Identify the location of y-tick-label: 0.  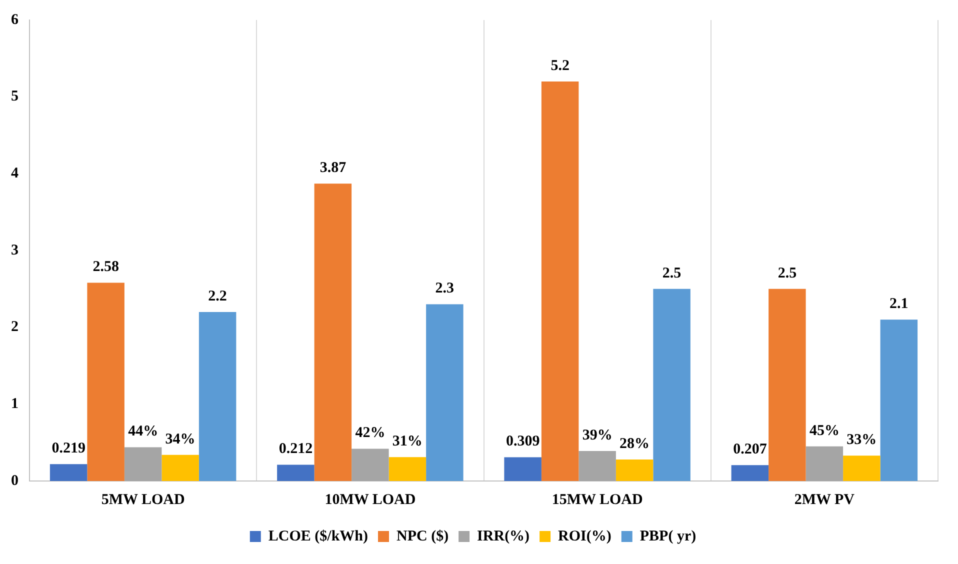
(14, 480).